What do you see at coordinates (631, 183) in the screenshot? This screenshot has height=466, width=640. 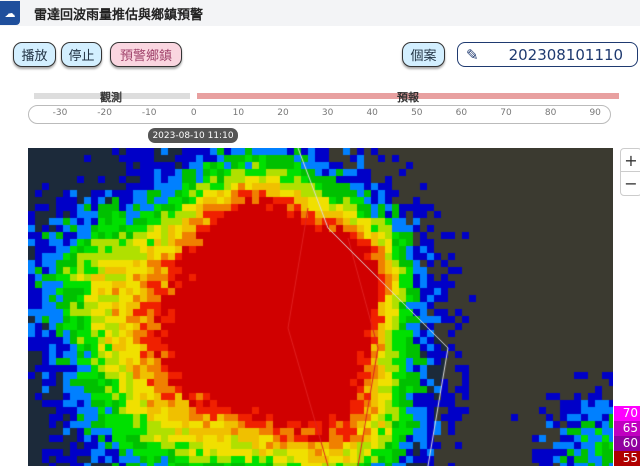 I see `zoom-out-button: −` at bounding box center [631, 183].